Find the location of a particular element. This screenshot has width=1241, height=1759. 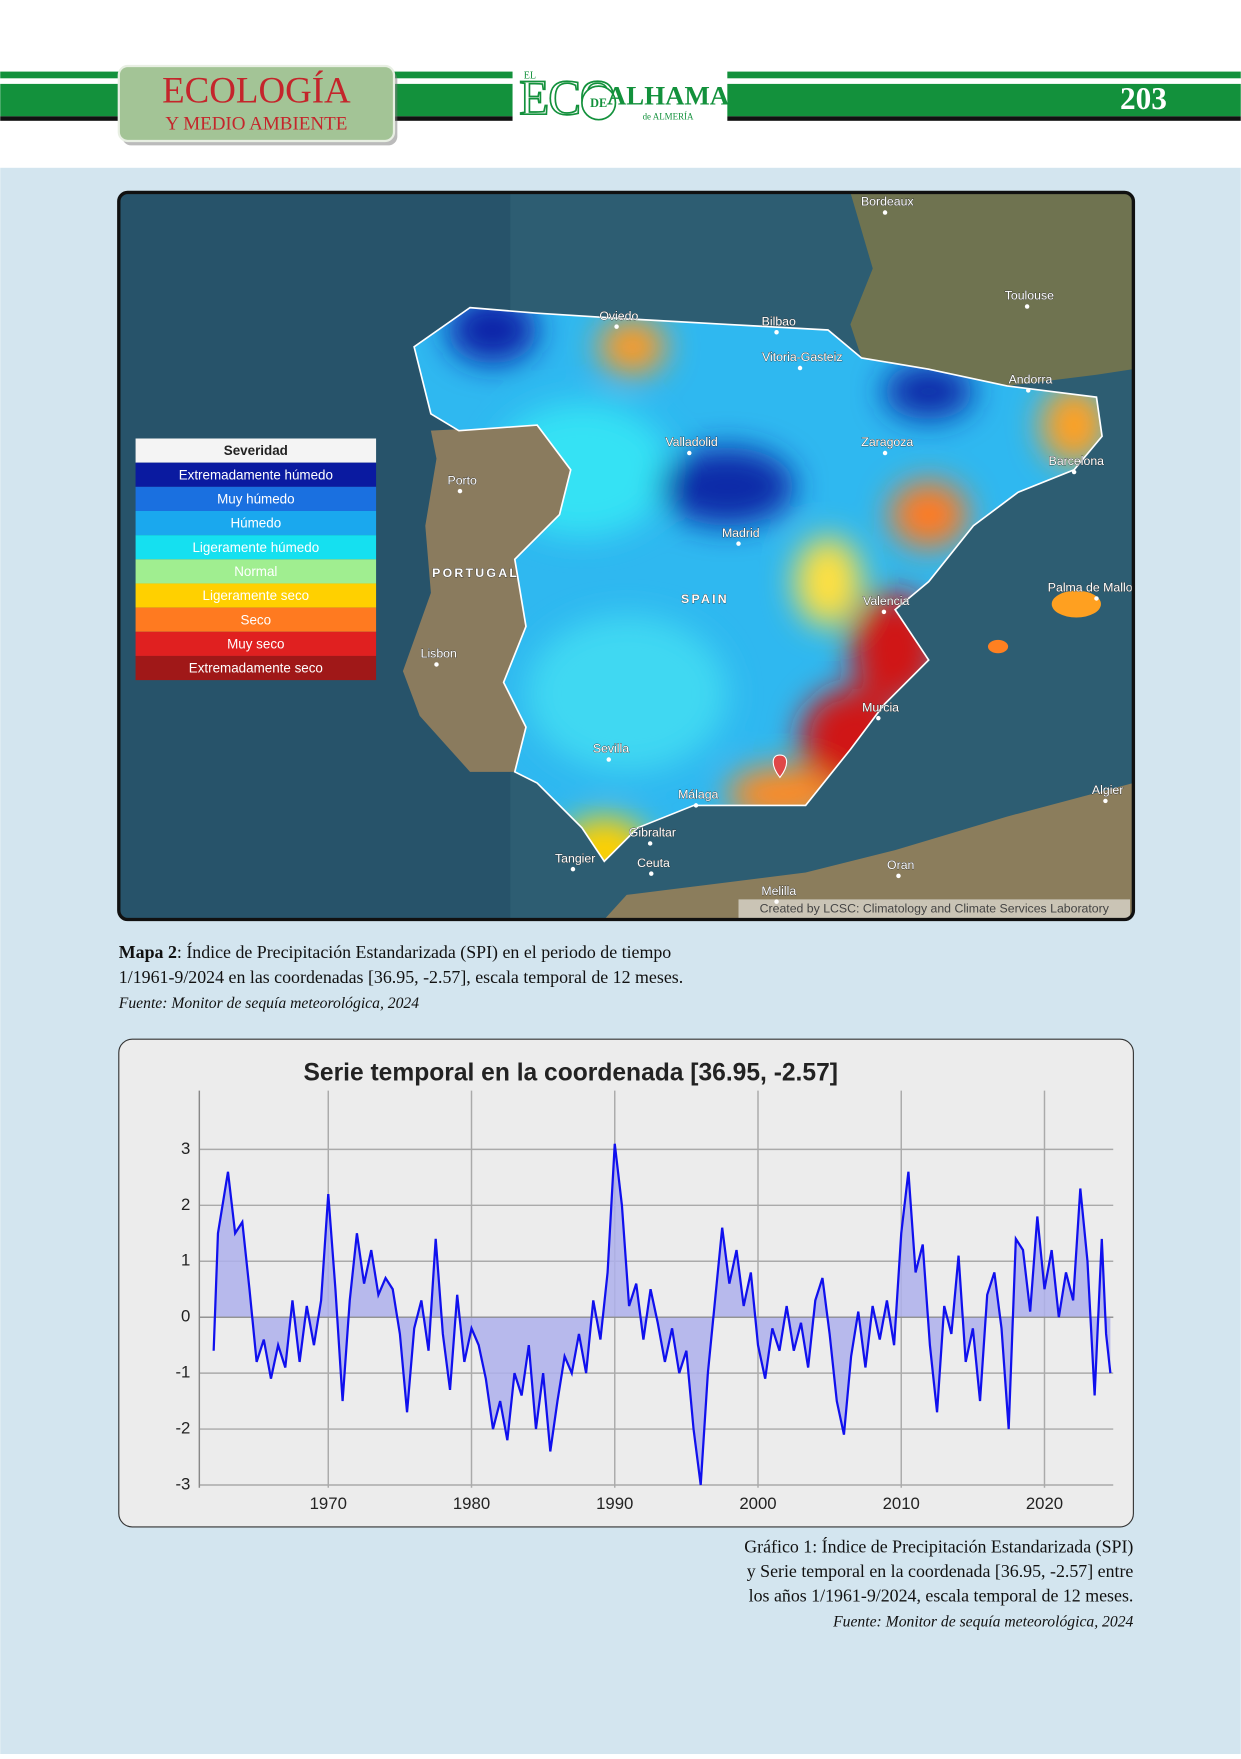

legend-item: Seco is located at coordinates (256, 619).